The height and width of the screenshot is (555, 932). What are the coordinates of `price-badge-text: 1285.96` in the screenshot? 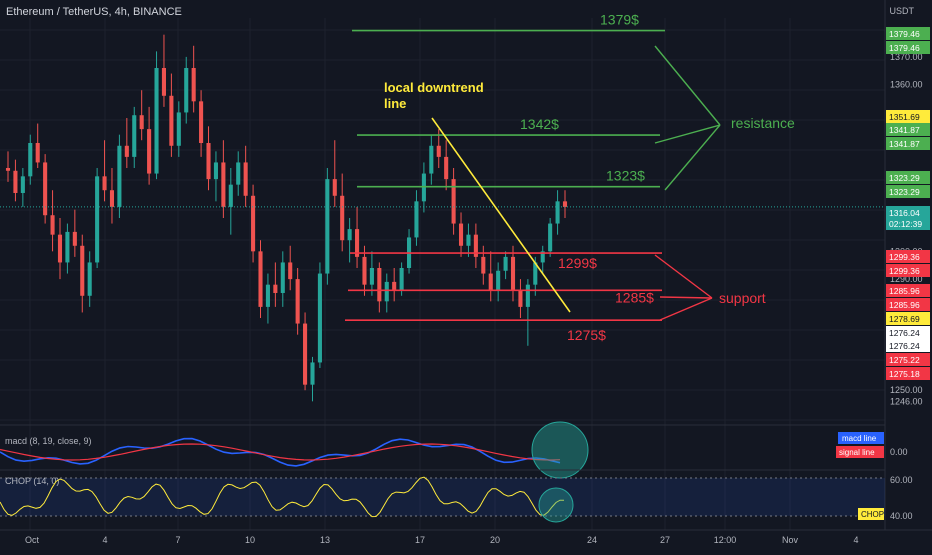 It's located at (904, 291).